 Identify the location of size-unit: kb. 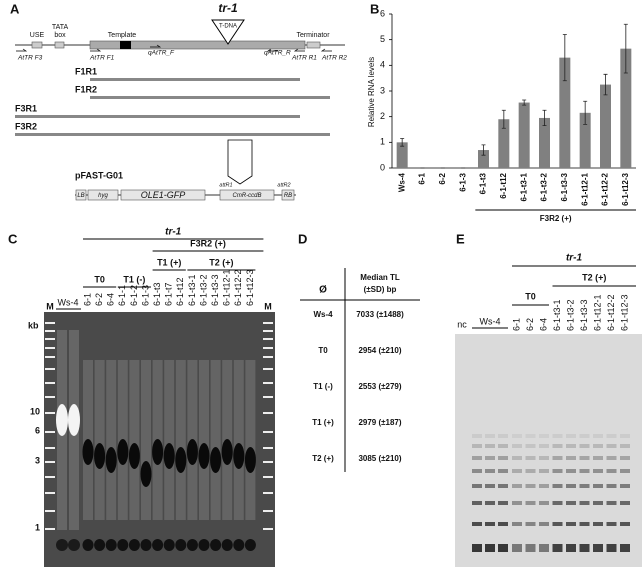
(33, 325).